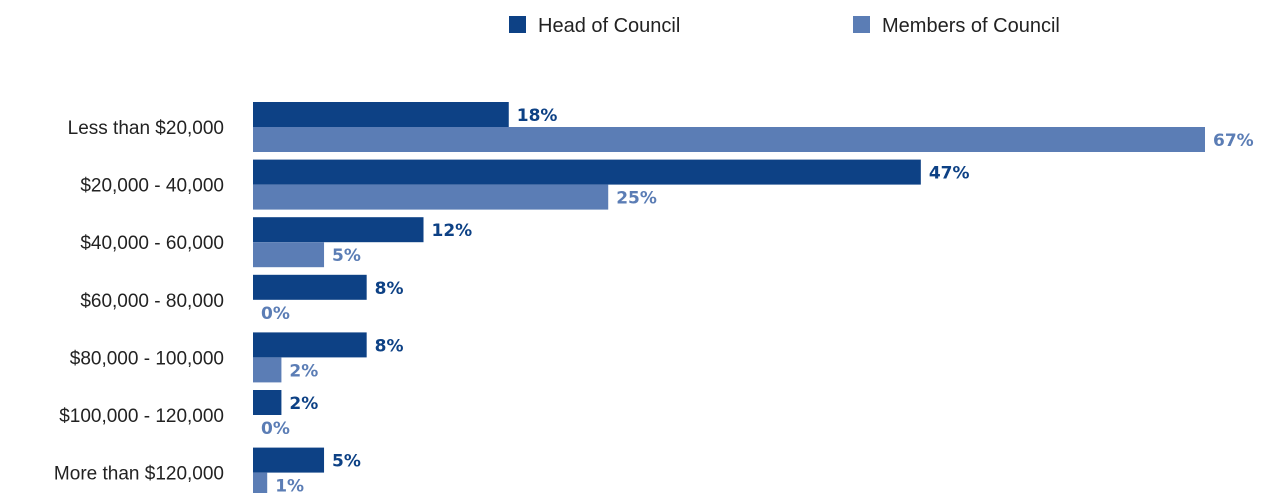 Image resolution: width=1270 pixels, height=493 pixels. What do you see at coordinates (537, 116) in the screenshot?
I see `head-of-council-value-label: 18%` at bounding box center [537, 116].